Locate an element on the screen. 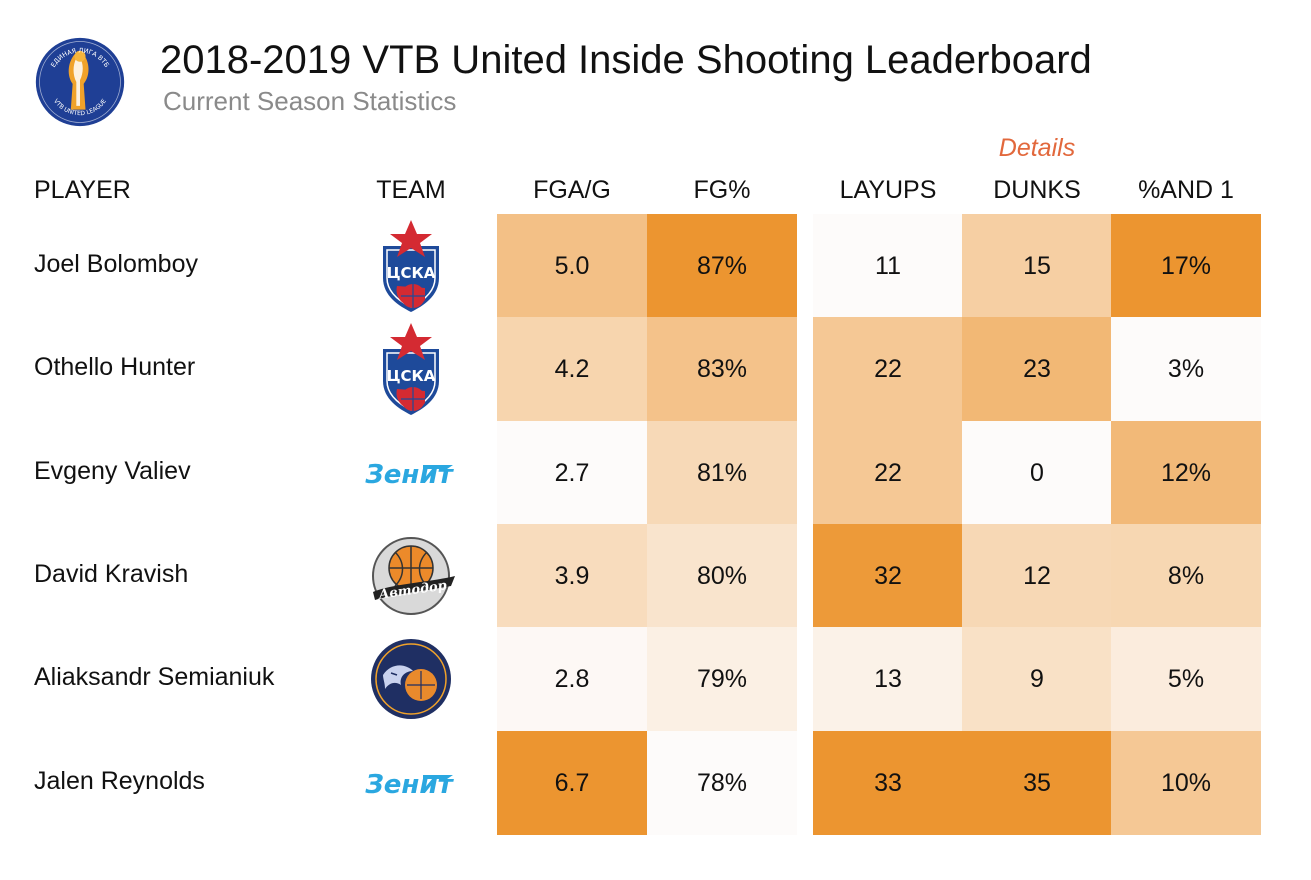 This screenshot has width=1311, height=880. heat-cell-fga: 6.7 is located at coordinates (572, 783).